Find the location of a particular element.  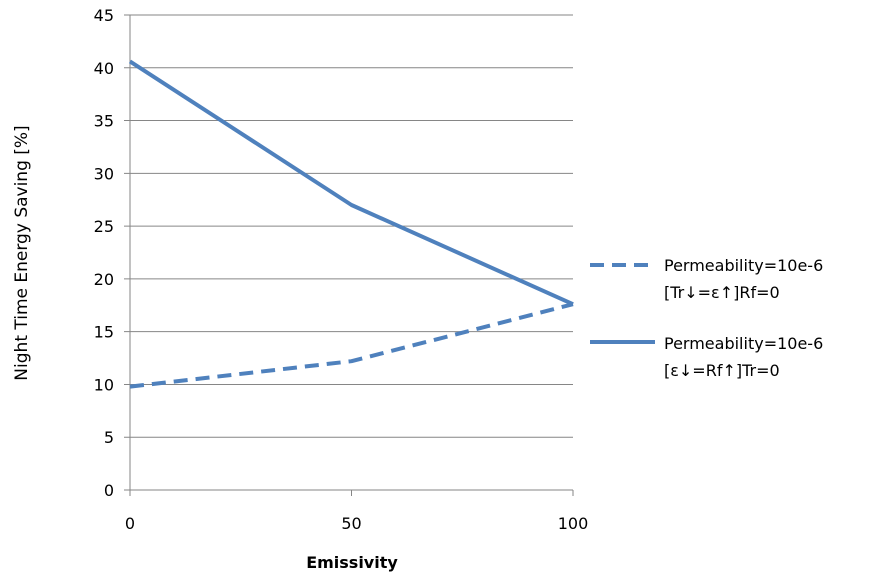

y-tick-label: 10 is located at coordinates (104, 384).